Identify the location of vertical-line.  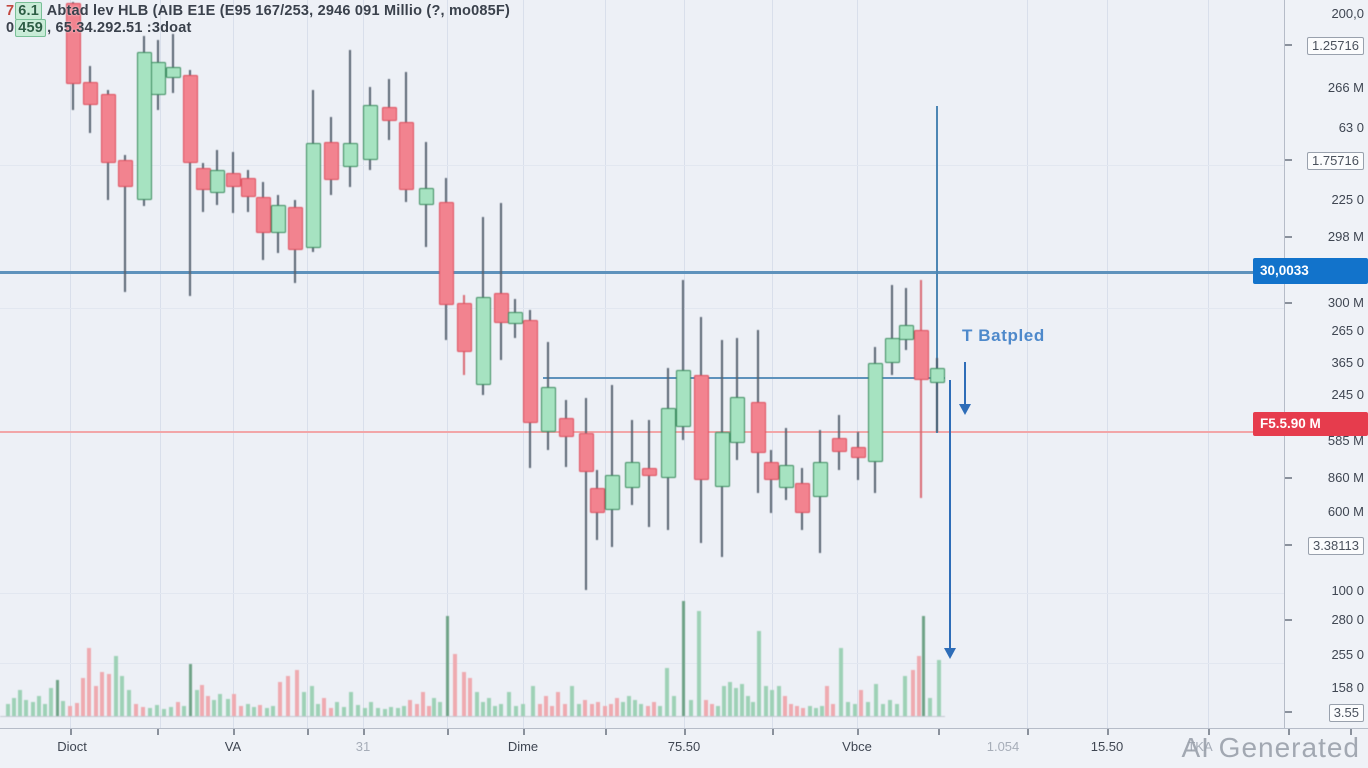
(937, 269).